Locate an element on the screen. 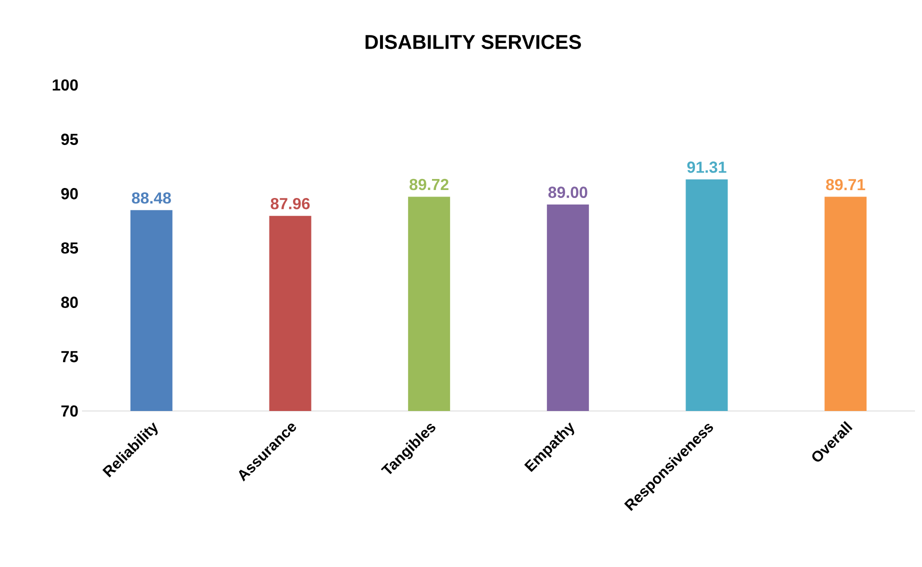 This screenshot has width=922, height=567. y-tick-label: 70 is located at coordinates (69, 411).